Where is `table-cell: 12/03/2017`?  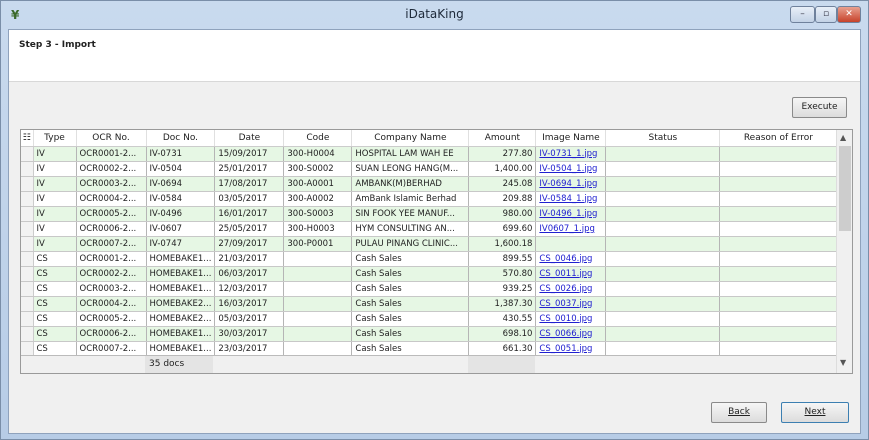 table-cell: 12/03/2017 is located at coordinates (249, 289).